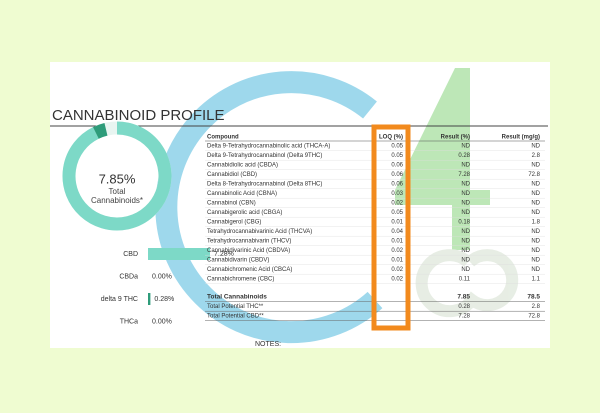 The image size is (600, 413). Describe the element at coordinates (536, 307) in the screenshot. I see `total-cell: 2.8` at that location.